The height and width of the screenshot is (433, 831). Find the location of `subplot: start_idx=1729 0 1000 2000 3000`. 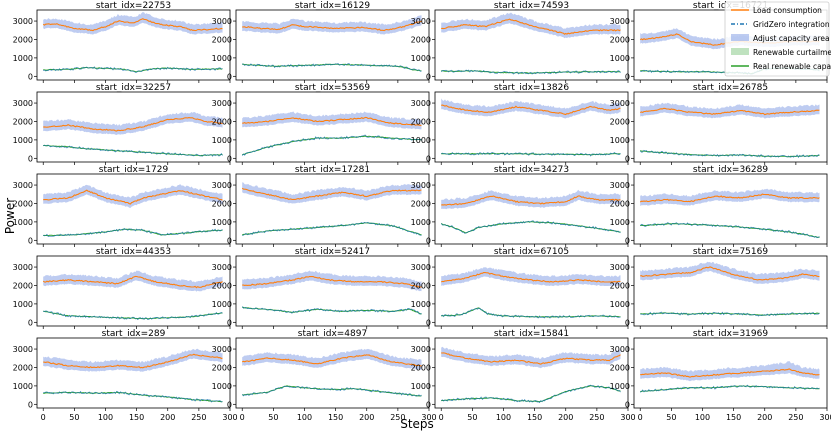

subplot: start_idx=1729 0 1000 2000 3000 is located at coordinates (122, 206).